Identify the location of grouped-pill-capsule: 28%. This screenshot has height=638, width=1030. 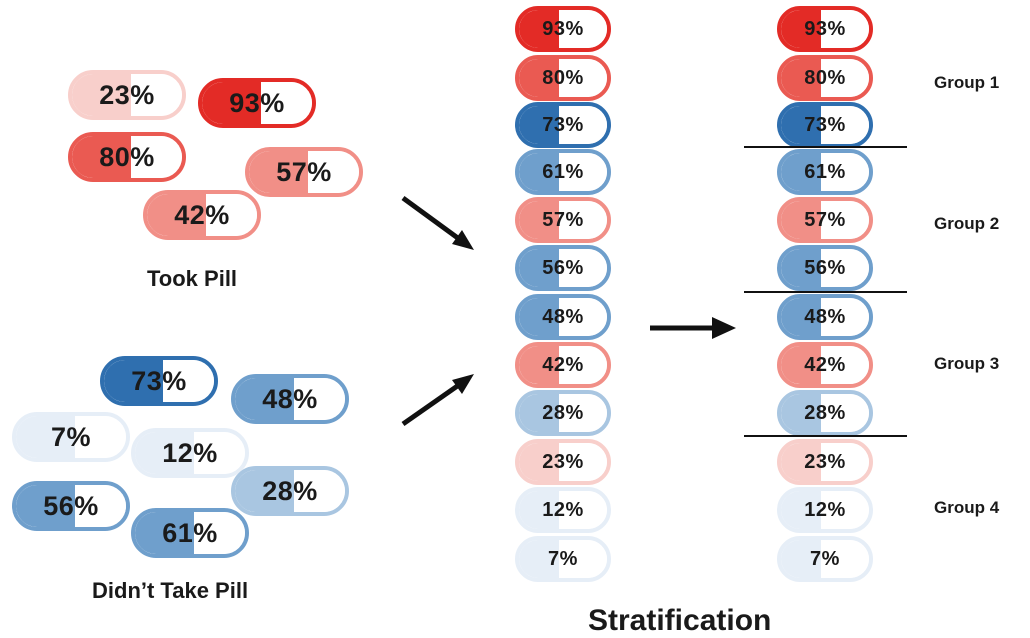
(825, 413).